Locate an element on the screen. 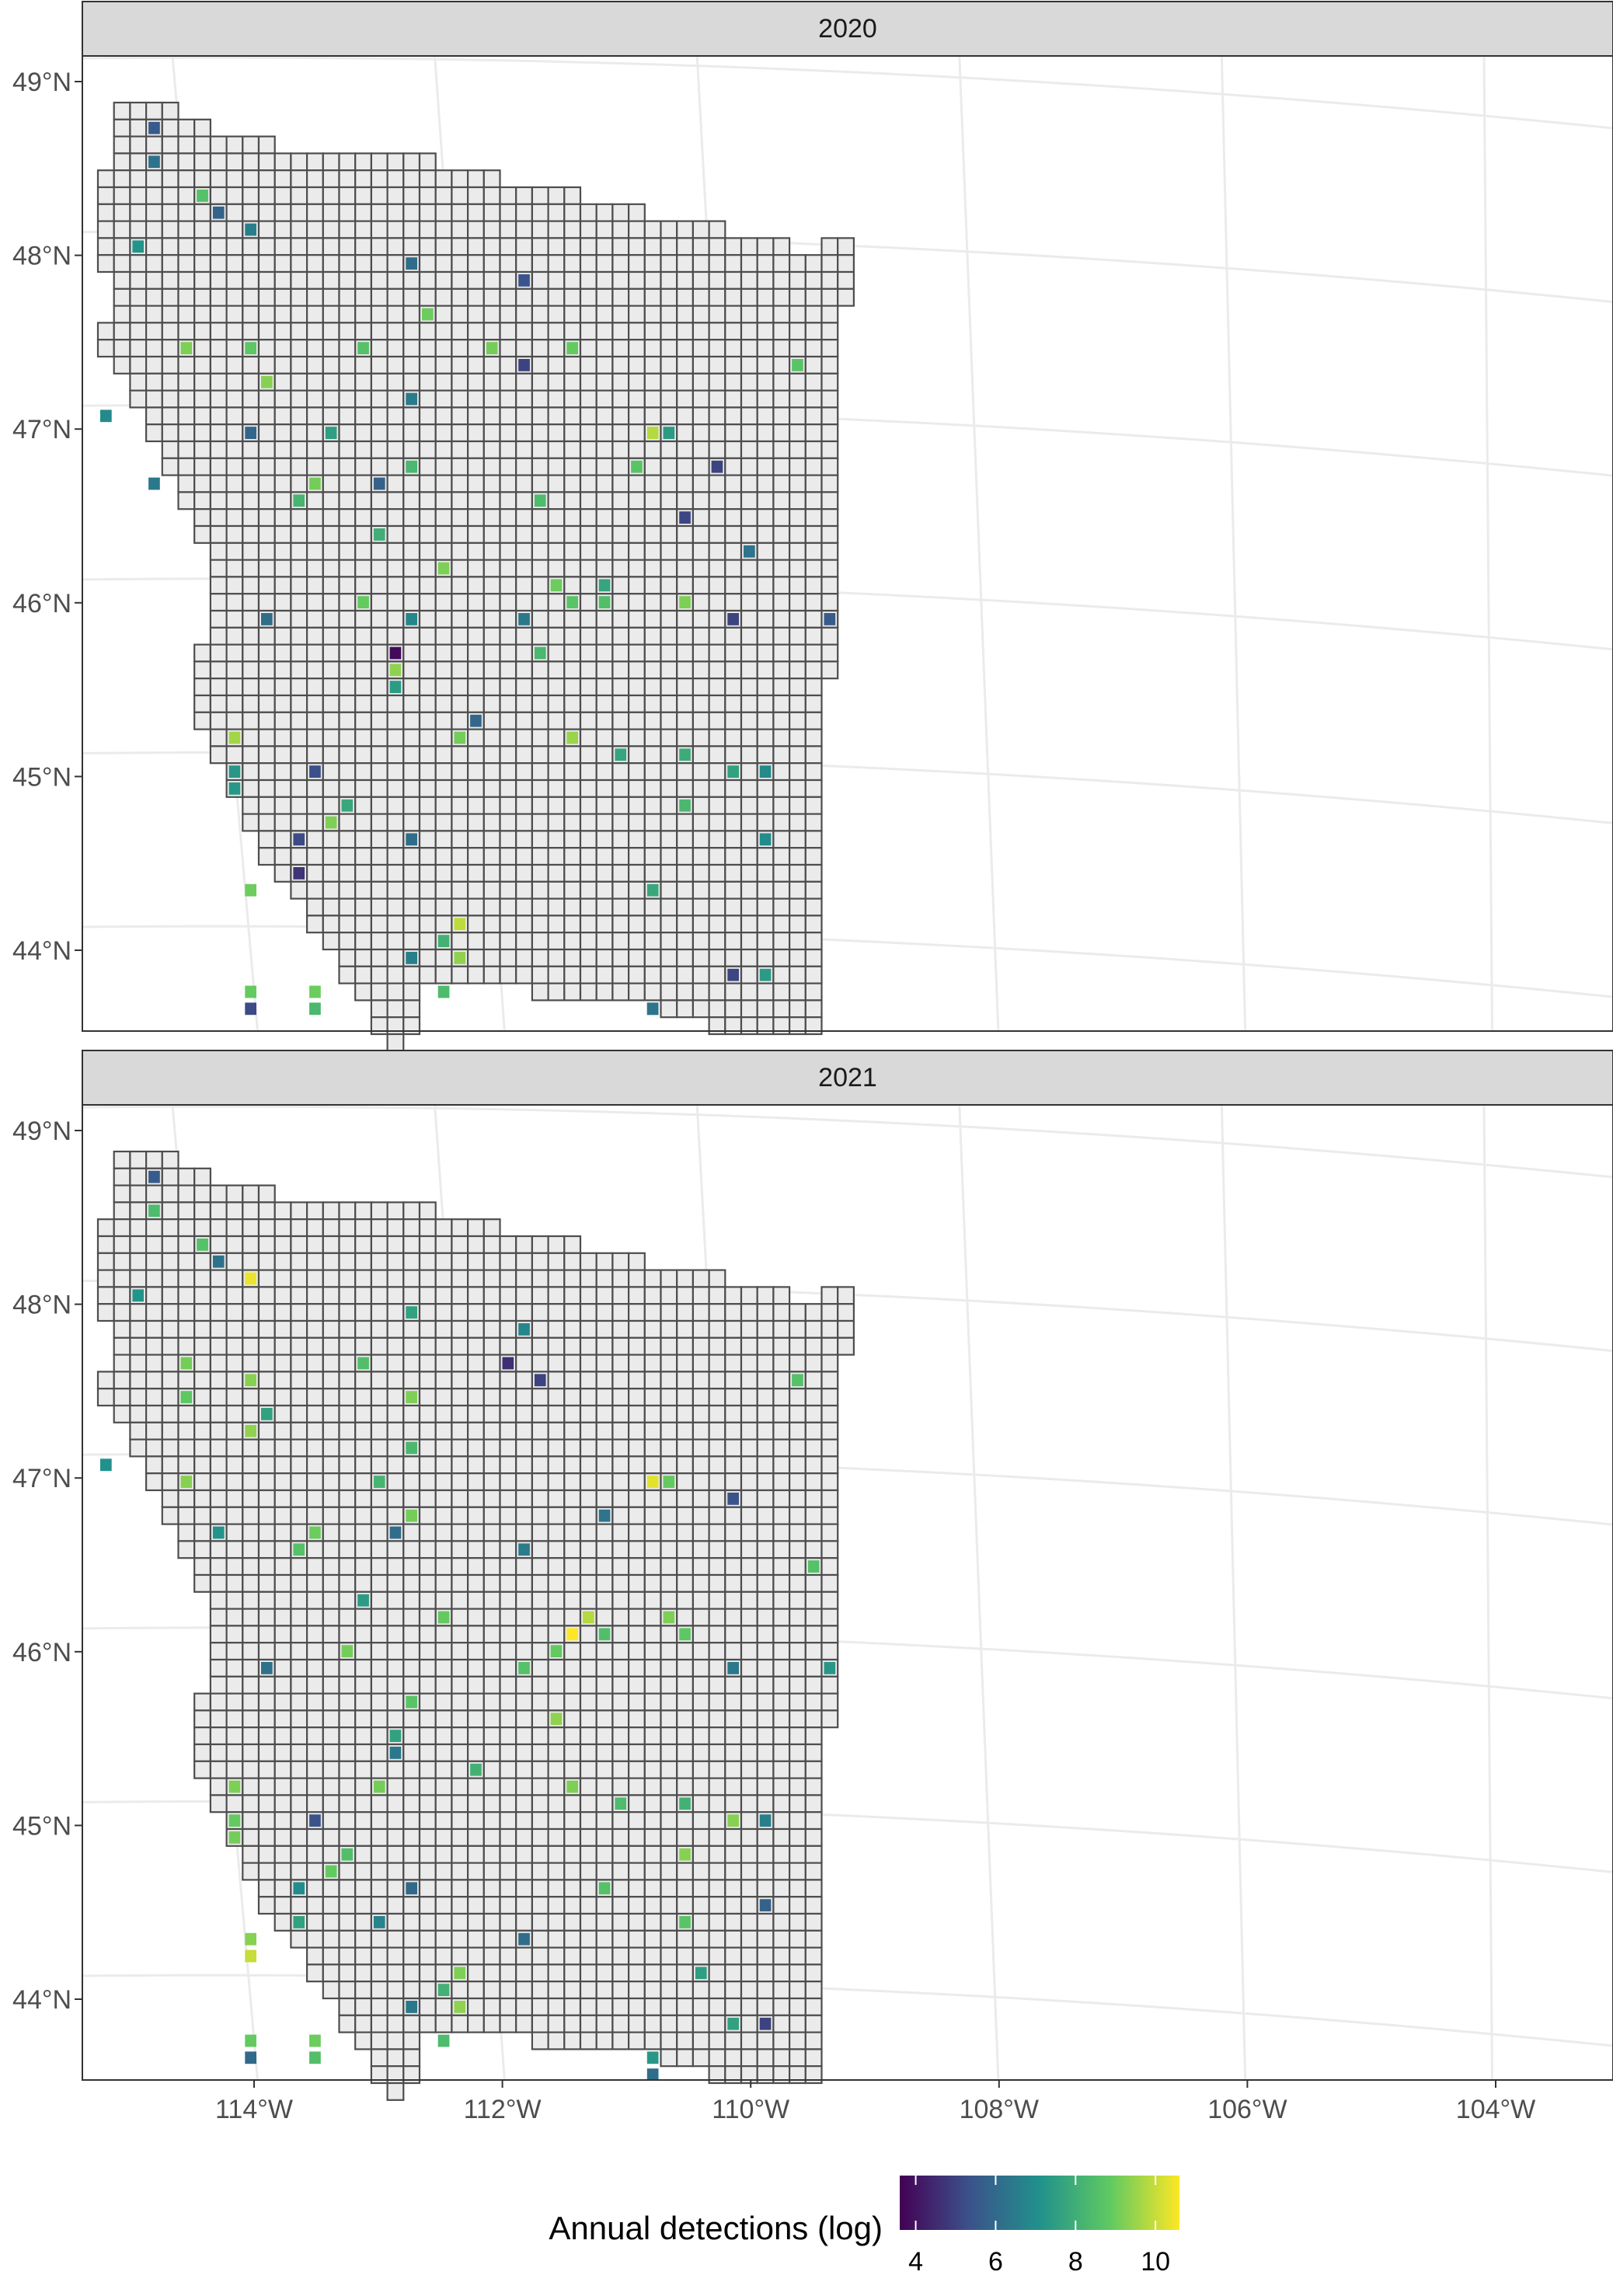 This screenshot has height=2296, width=1613. x-tick-label: 108°W is located at coordinates (999, 2109).